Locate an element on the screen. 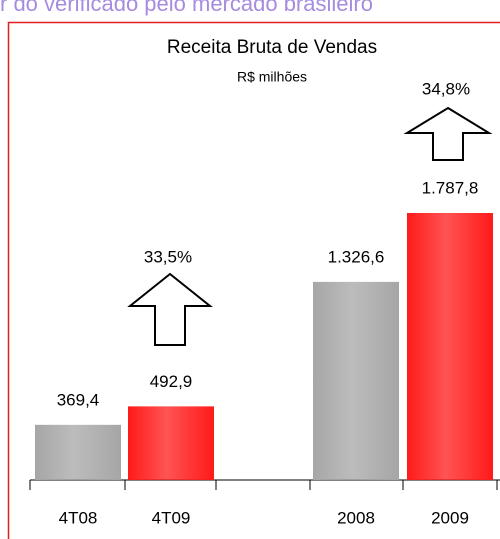  value-label: 369,4 is located at coordinates (78, 399).